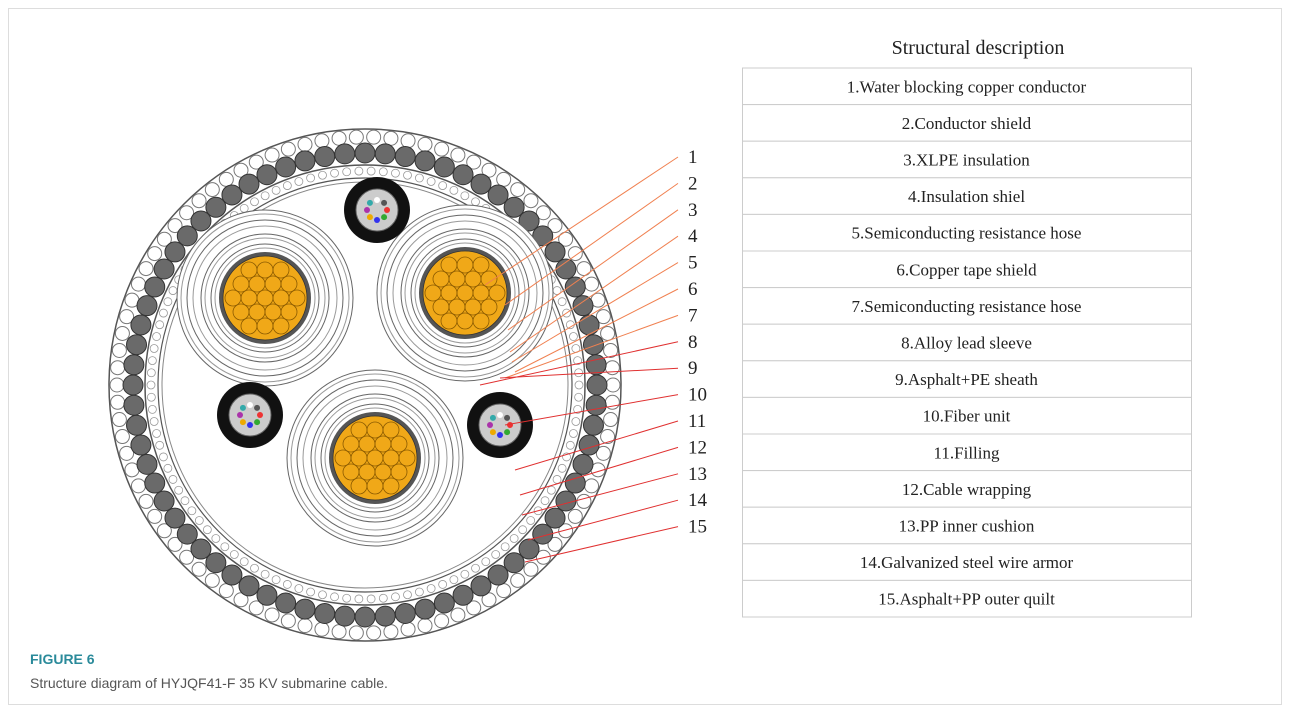 The width and height of the screenshot is (1290, 713). Describe the element at coordinates (978, 48) in the screenshot. I see `table-title: Structural description` at that location.